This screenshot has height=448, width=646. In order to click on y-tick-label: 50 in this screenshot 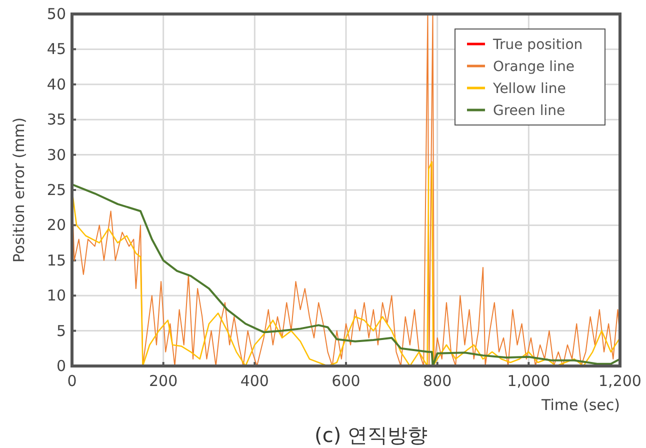, I will do `click(56, 14)`.